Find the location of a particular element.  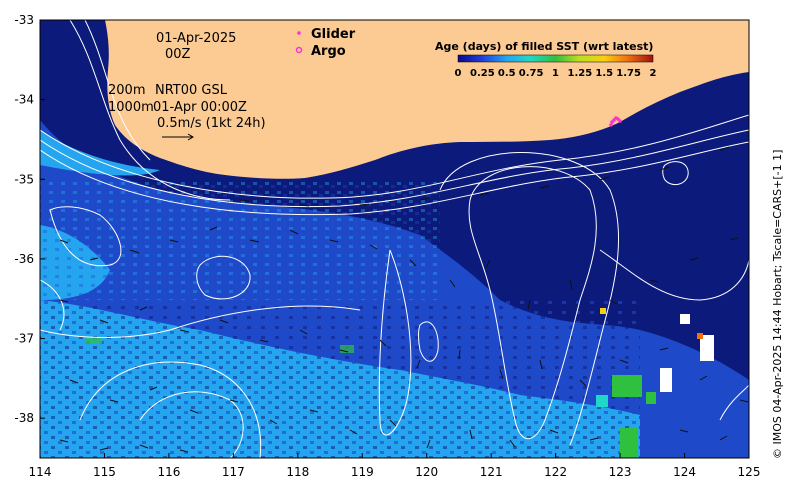

x-tick-label: 117 is located at coordinates (233, 472).